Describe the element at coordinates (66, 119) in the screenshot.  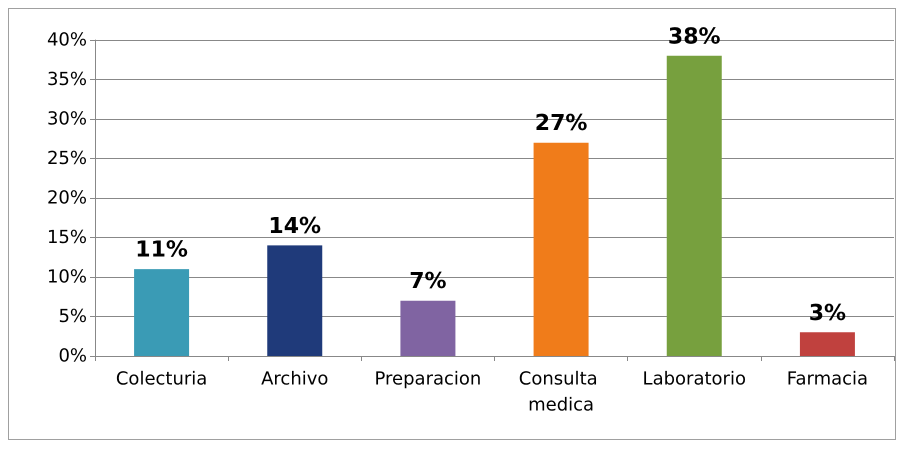
I see `y-tick-label: 30%` at that location.